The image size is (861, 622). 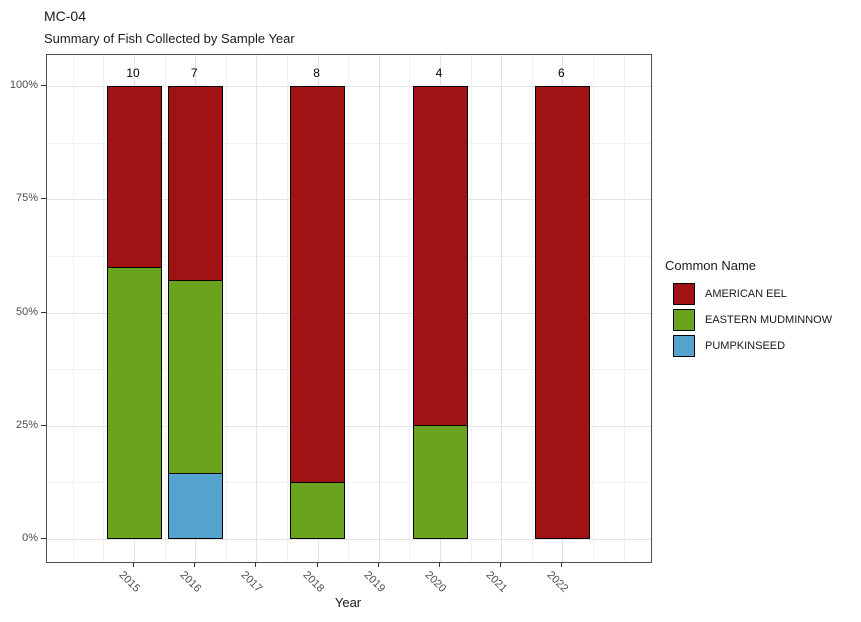 I want to click on y-tick-label: 25%, so click(x=26, y=424).